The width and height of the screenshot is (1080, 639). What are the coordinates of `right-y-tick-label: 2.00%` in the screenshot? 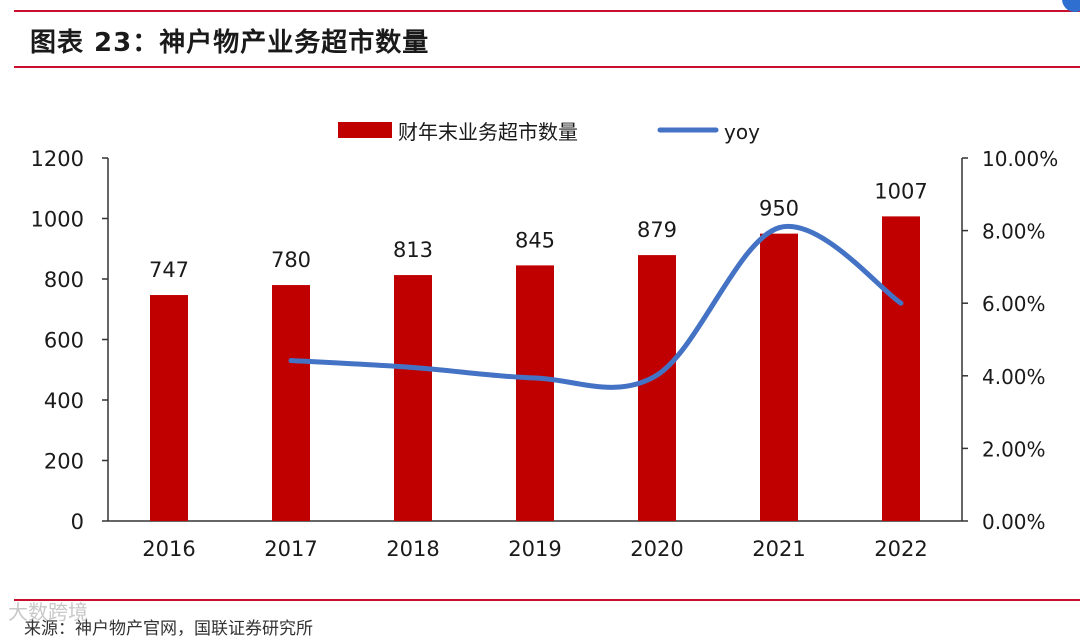 It's located at (1014, 449).